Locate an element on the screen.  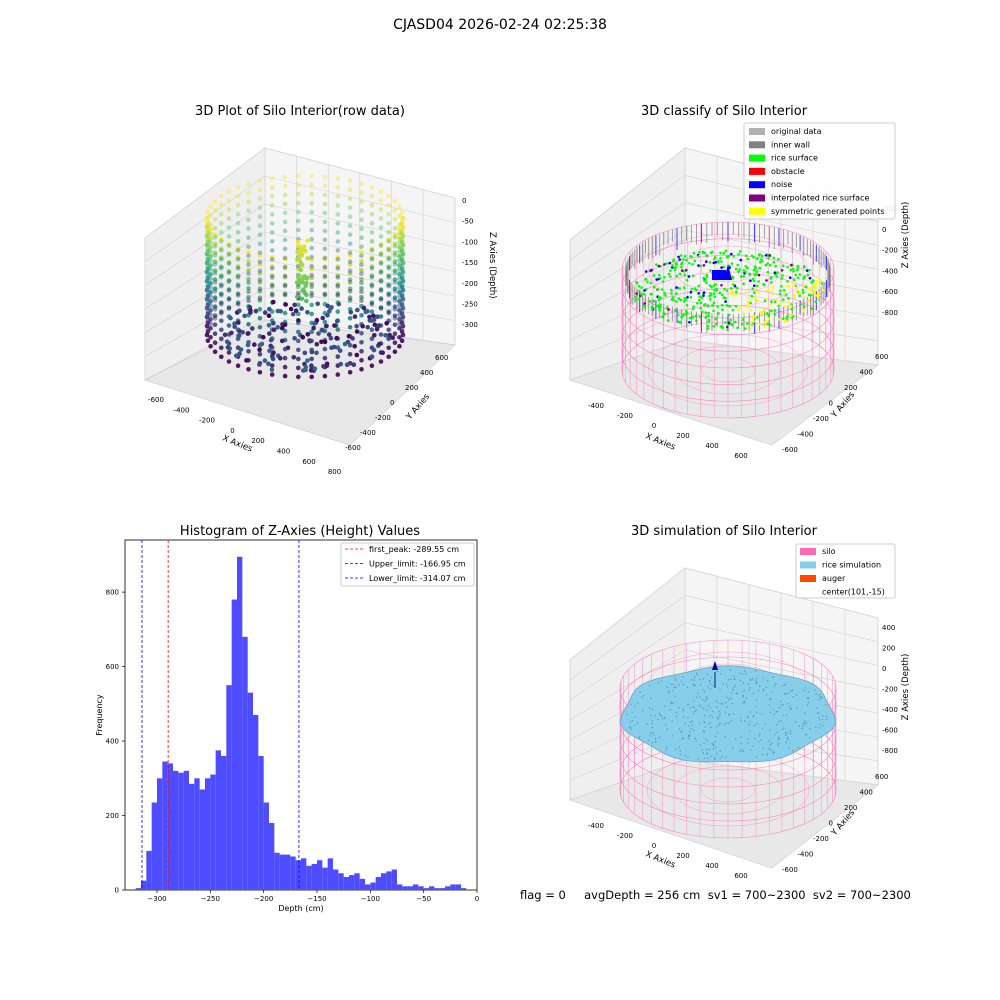
legend-label: rice surface is located at coordinates (794, 158).